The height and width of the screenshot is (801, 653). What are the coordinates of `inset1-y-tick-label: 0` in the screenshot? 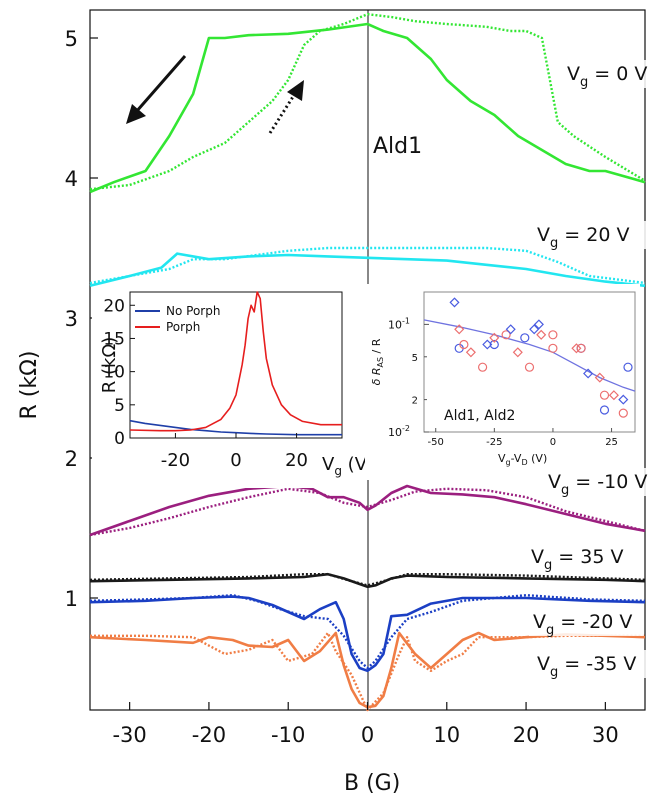 It's located at (119, 439).